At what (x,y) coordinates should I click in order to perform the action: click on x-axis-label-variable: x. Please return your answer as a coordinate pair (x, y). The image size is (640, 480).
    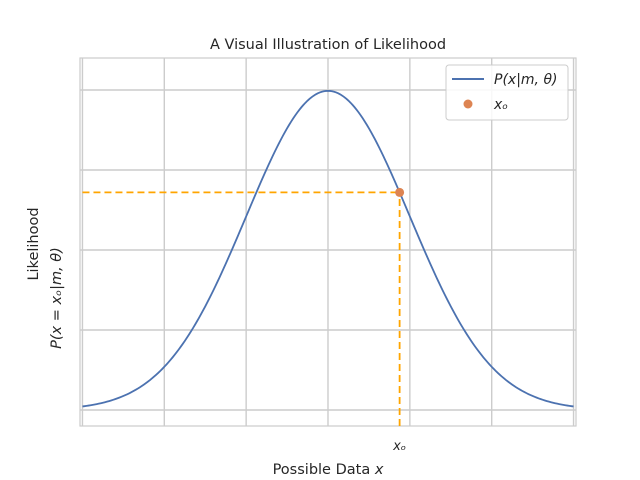
    Looking at the image, I should click on (379, 470).